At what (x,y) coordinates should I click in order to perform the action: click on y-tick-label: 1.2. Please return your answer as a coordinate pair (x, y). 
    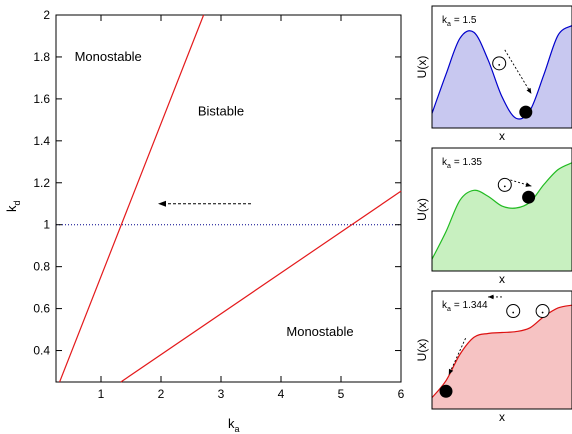
    Looking at the image, I should click on (41, 183).